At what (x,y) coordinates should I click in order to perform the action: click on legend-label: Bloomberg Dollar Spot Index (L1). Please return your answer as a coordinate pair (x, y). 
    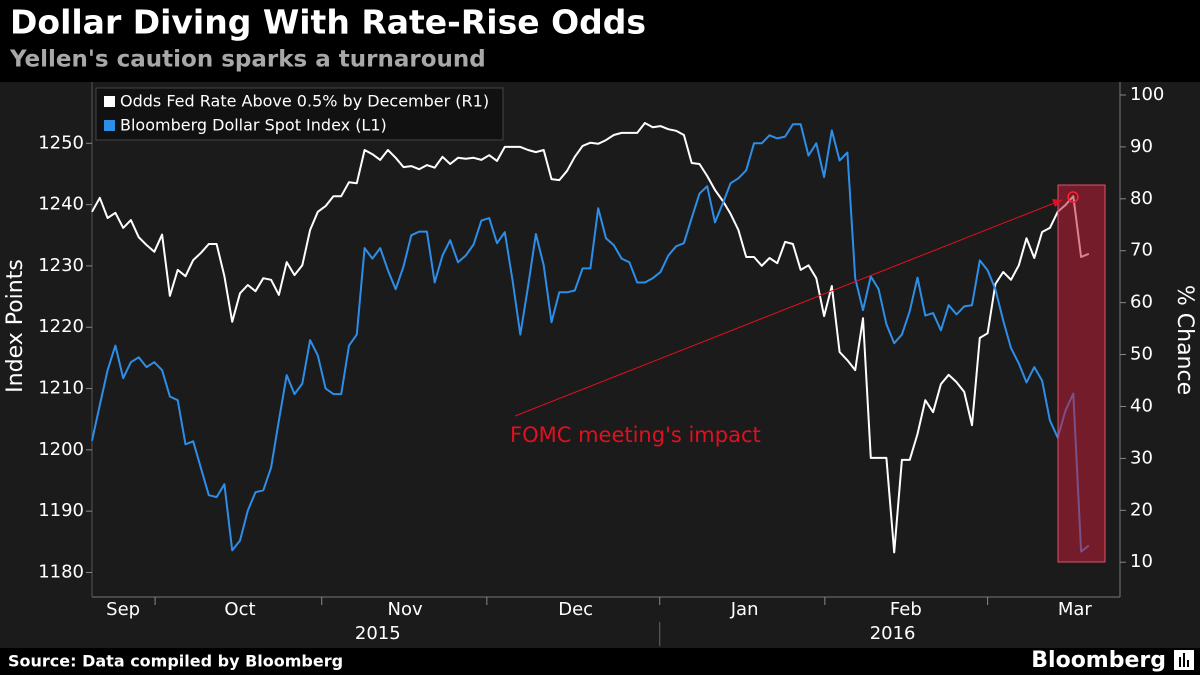
    Looking at the image, I should click on (253, 125).